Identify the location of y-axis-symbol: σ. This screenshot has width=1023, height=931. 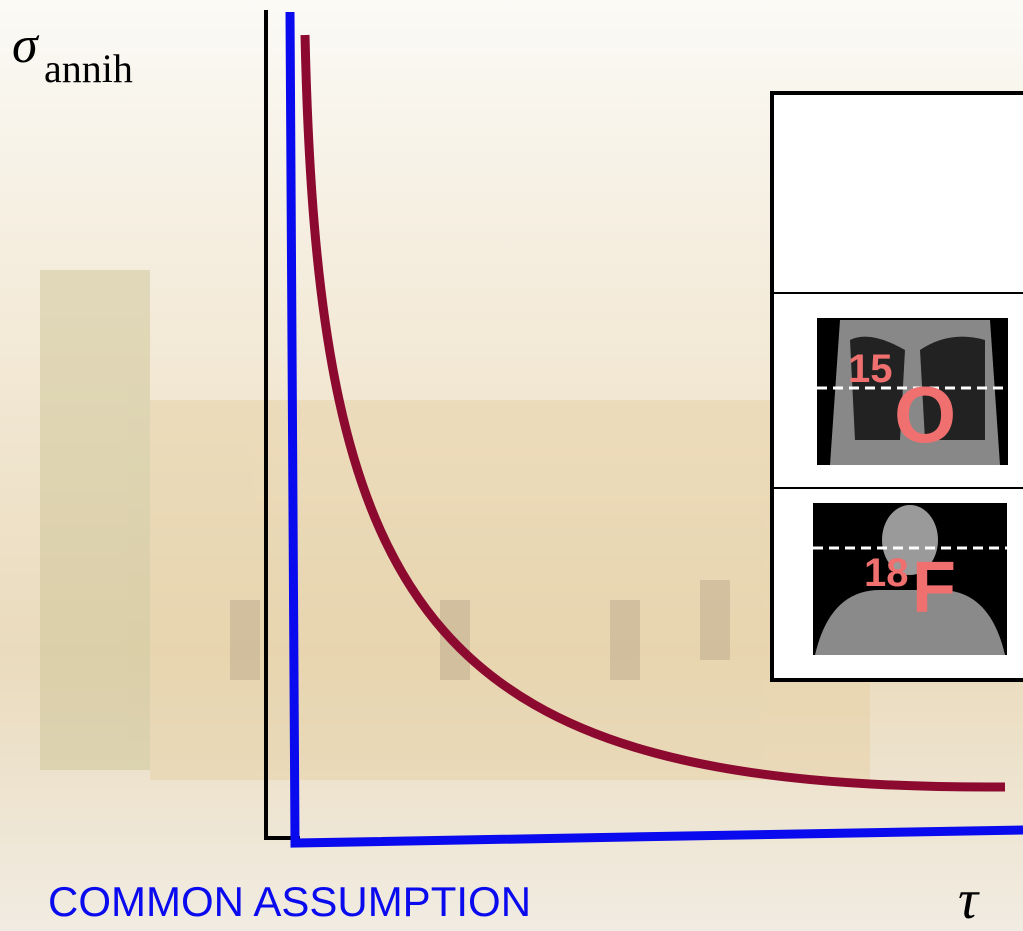
(26, 45).